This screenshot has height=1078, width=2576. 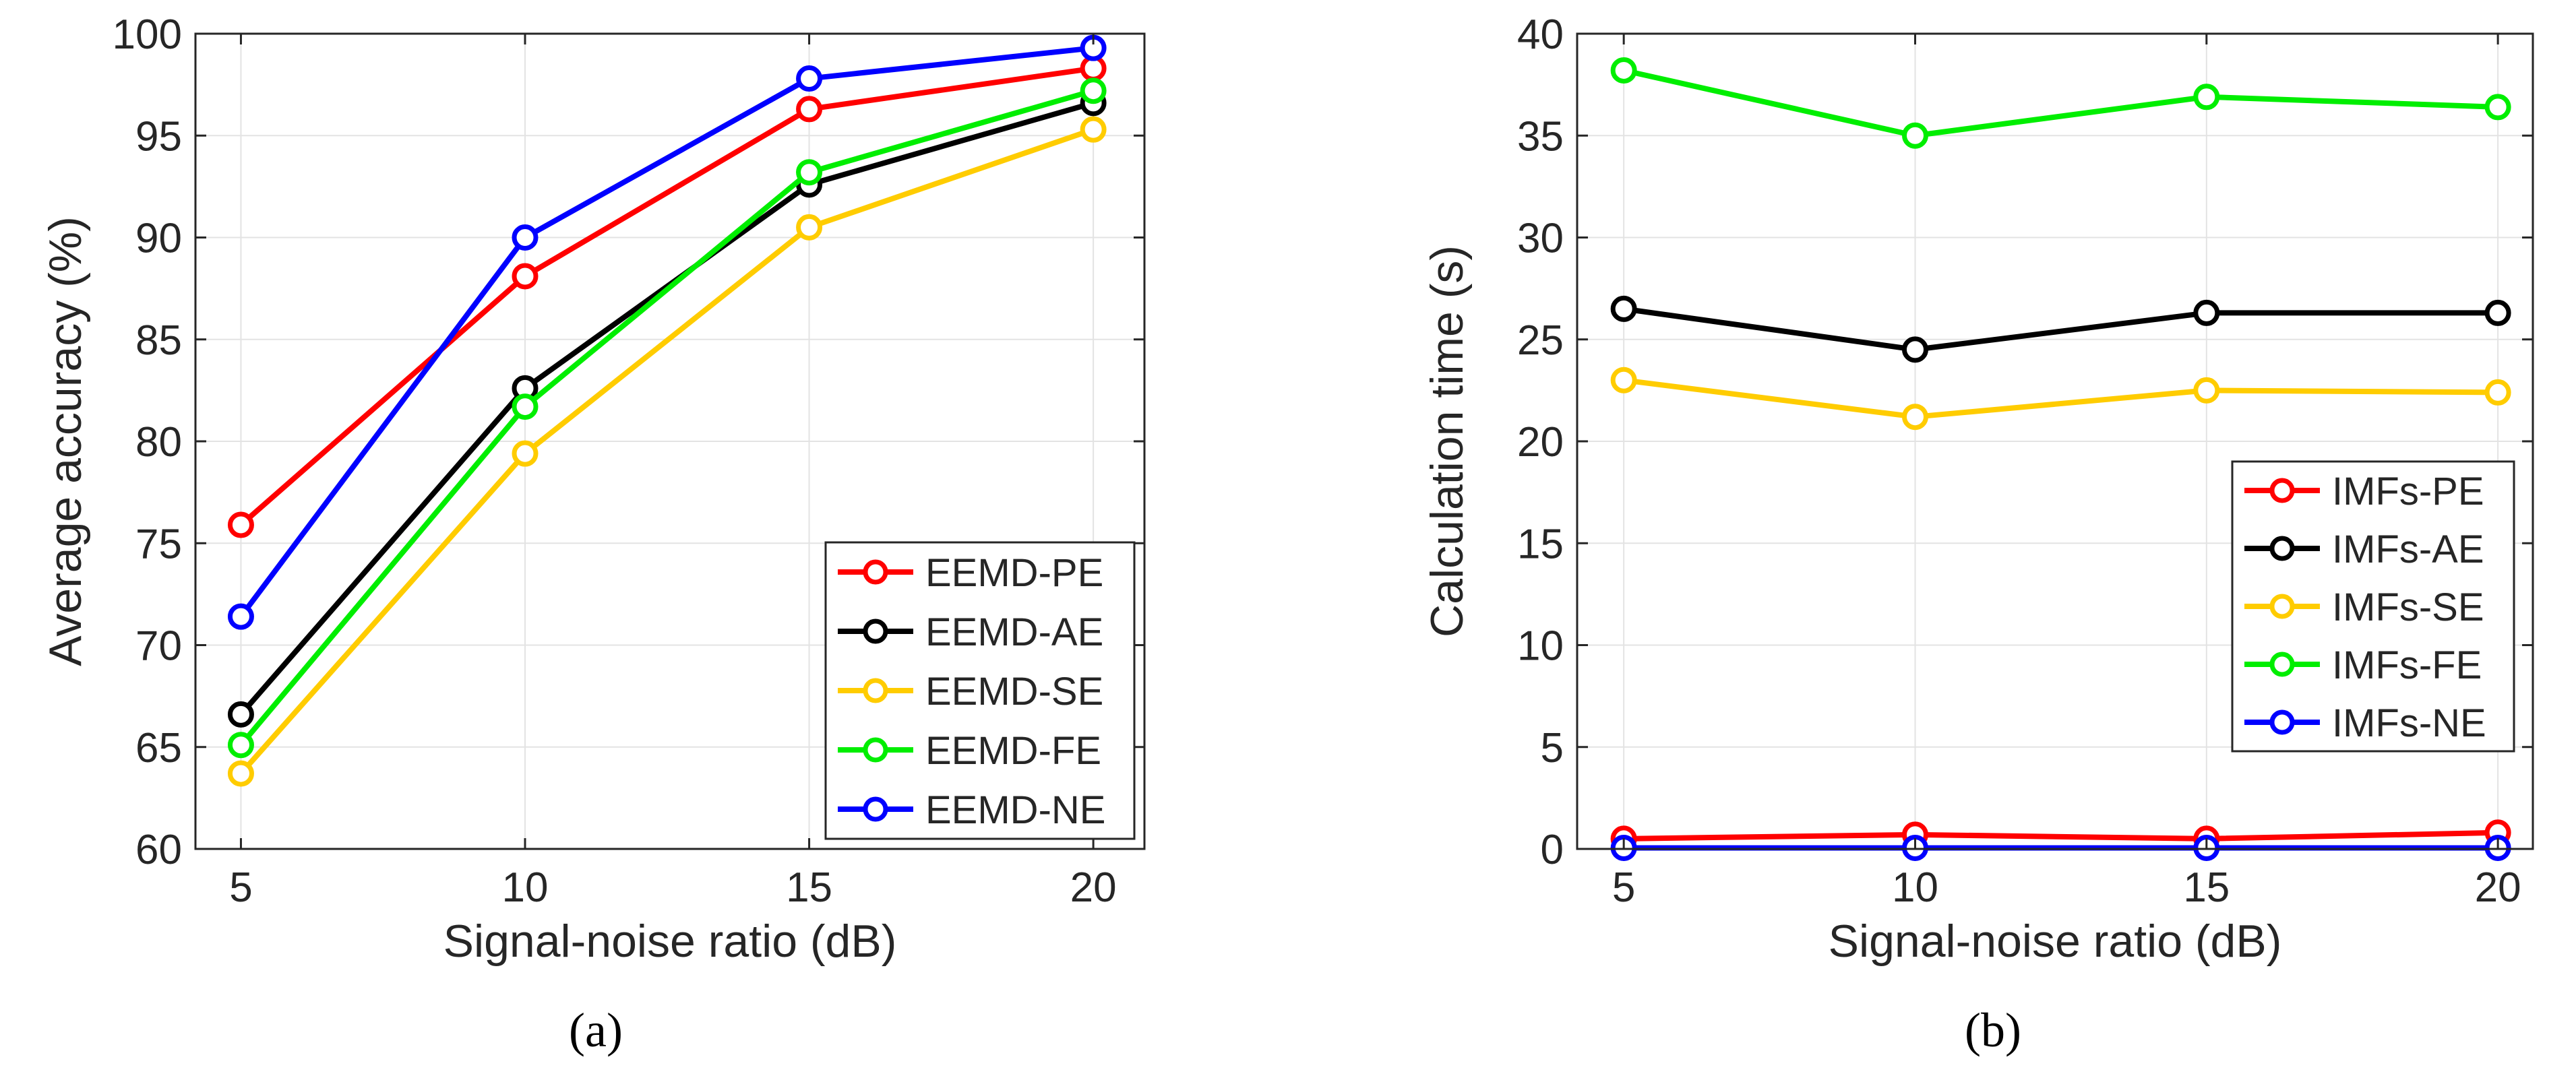 I want to click on panel-label-a: (a), so click(x=596, y=1030).